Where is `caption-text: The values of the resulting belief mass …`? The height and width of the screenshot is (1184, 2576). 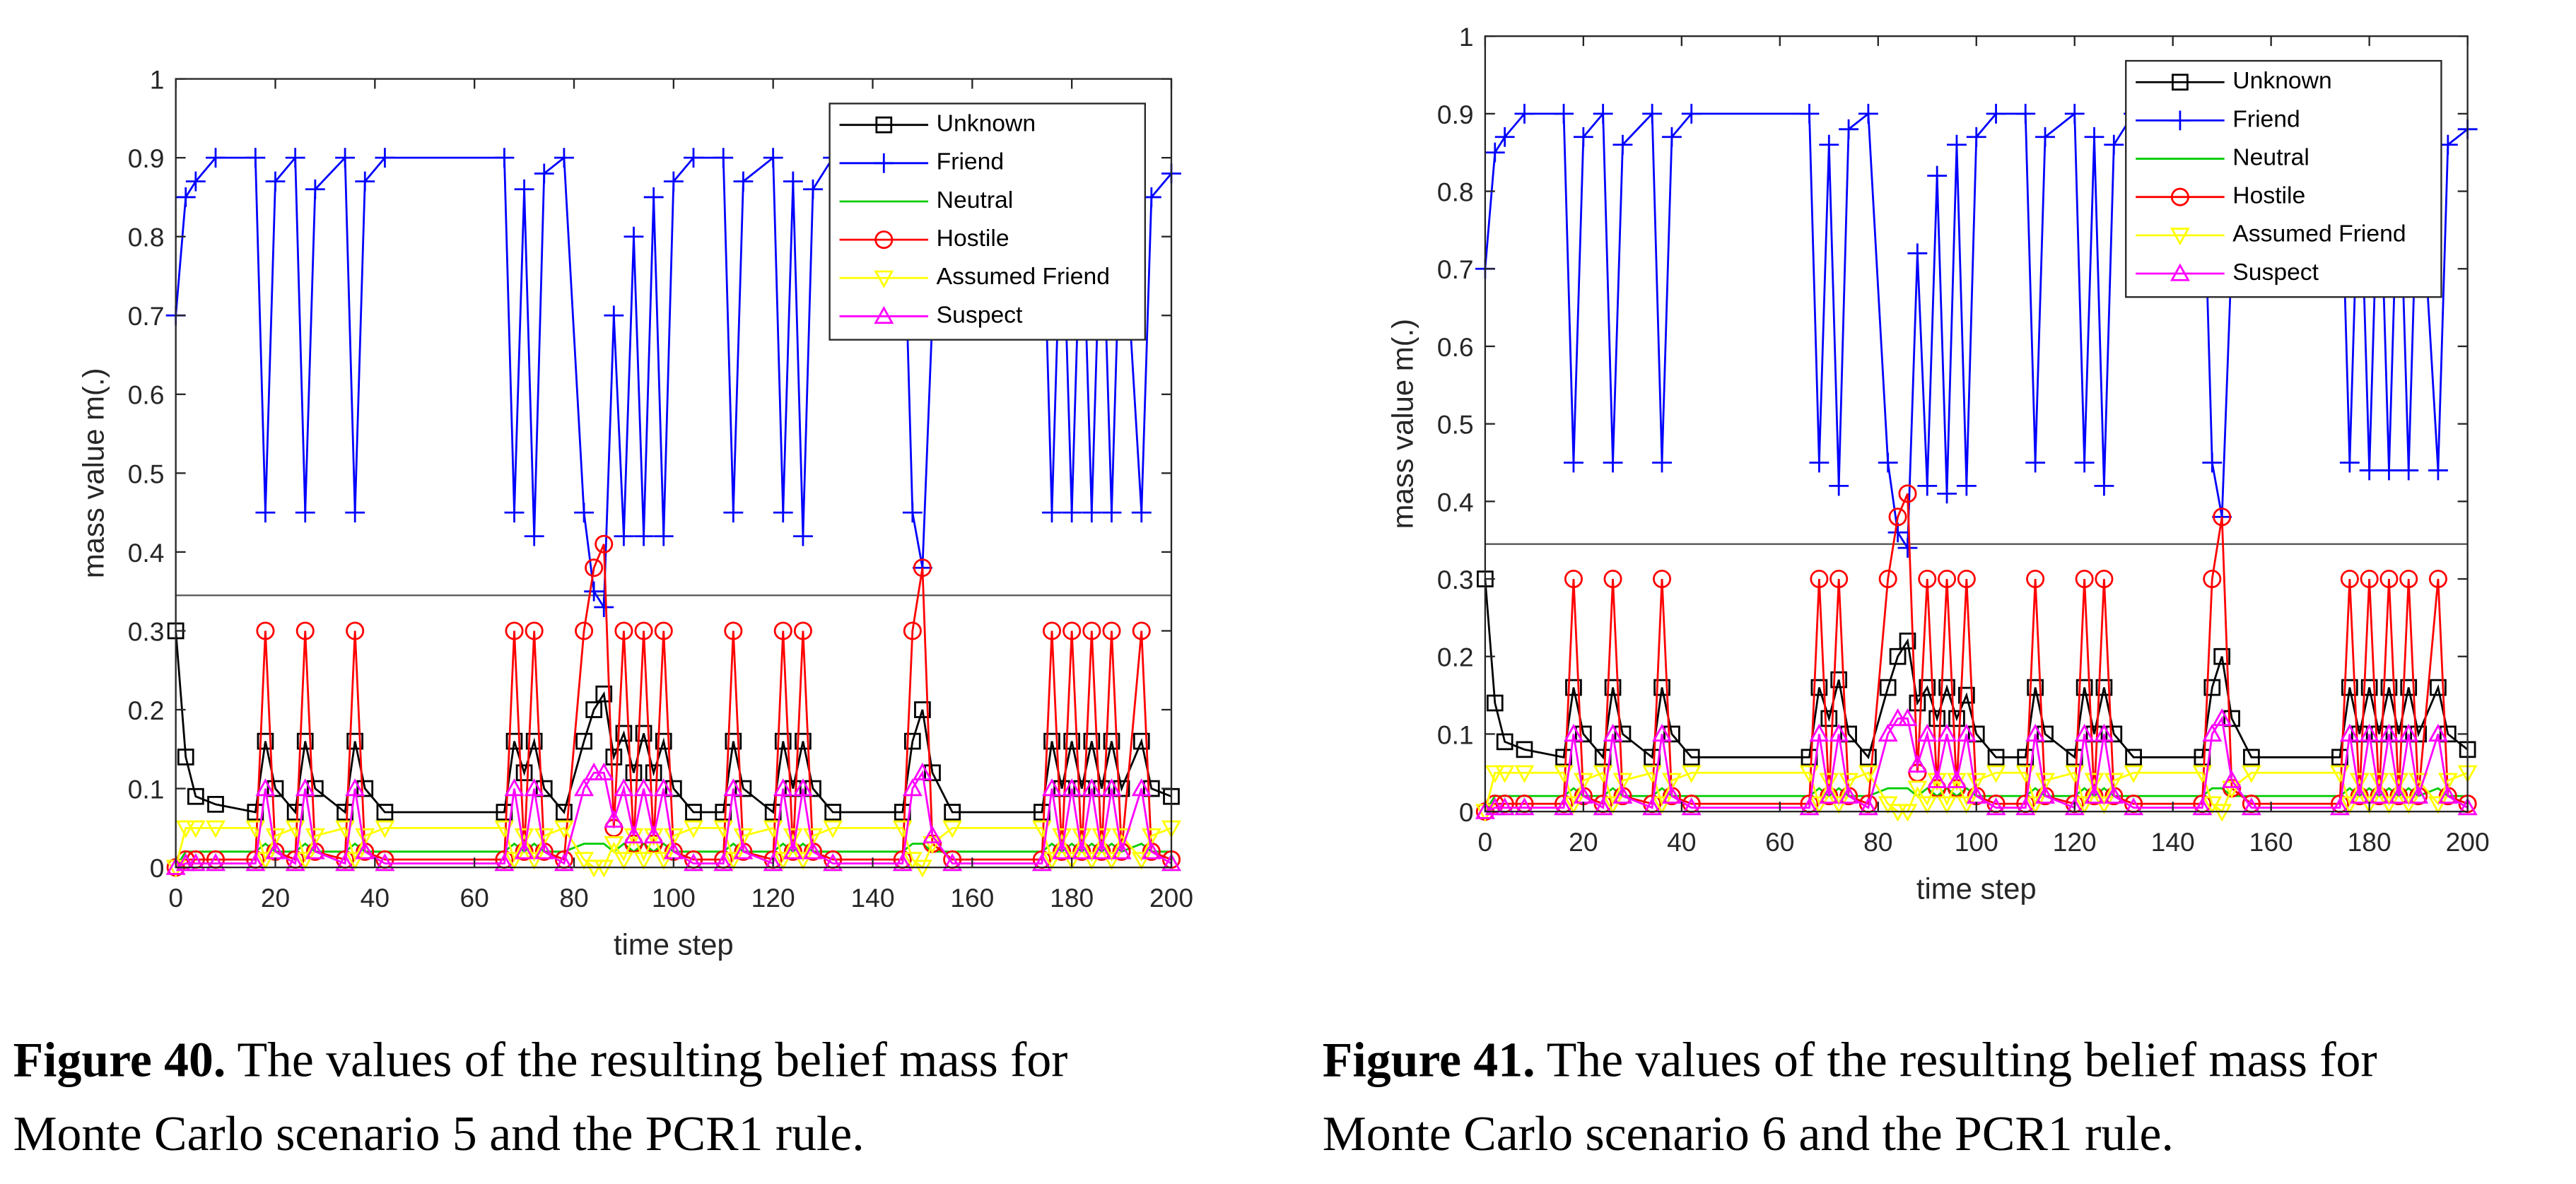
caption-text: The values of the resulting belief mass … is located at coordinates (1956, 1060).